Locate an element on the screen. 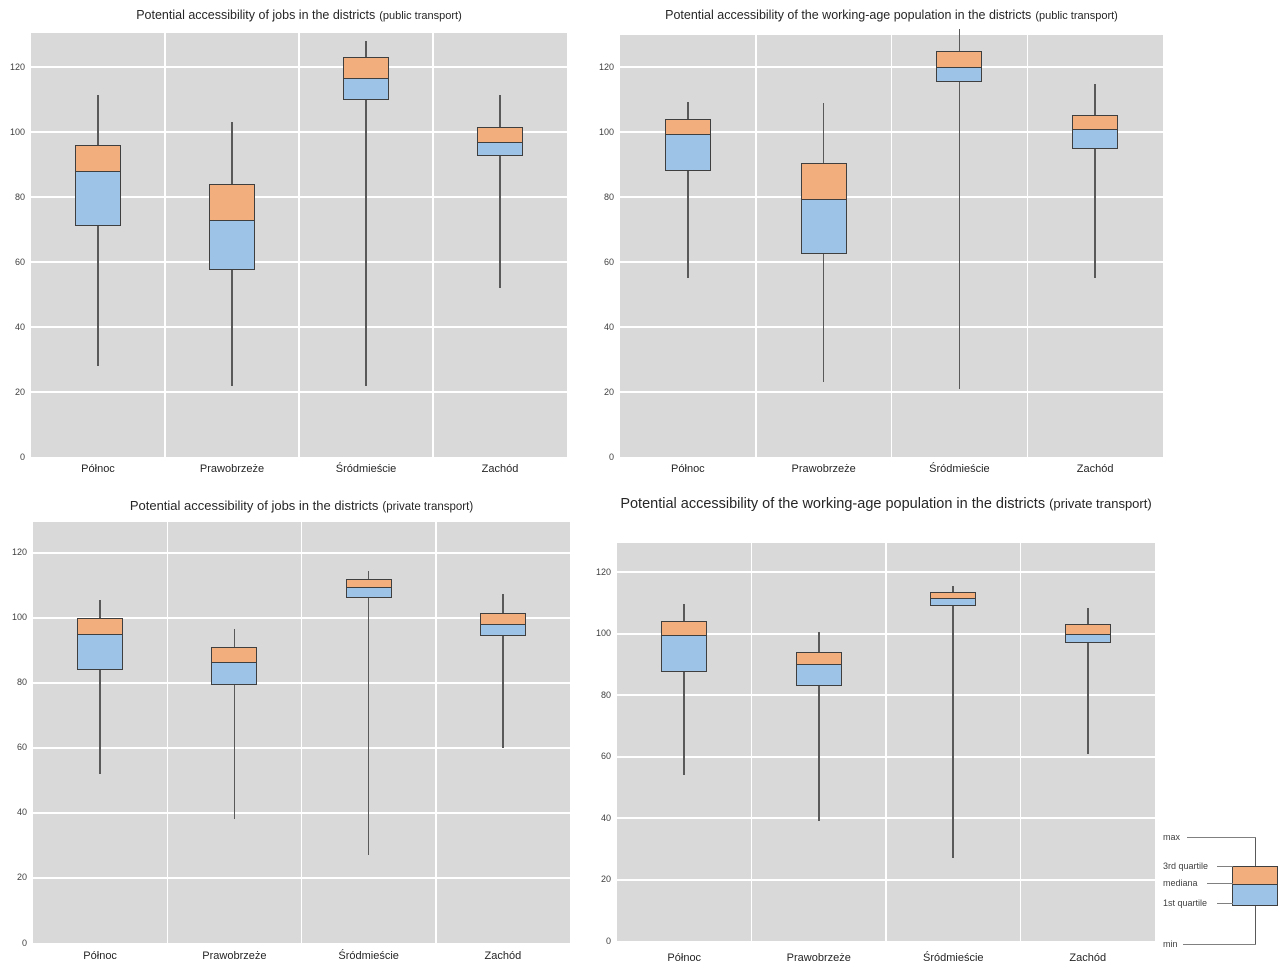 This screenshot has height=971, width=1280. legend-label: max is located at coordinates (1172, 837).